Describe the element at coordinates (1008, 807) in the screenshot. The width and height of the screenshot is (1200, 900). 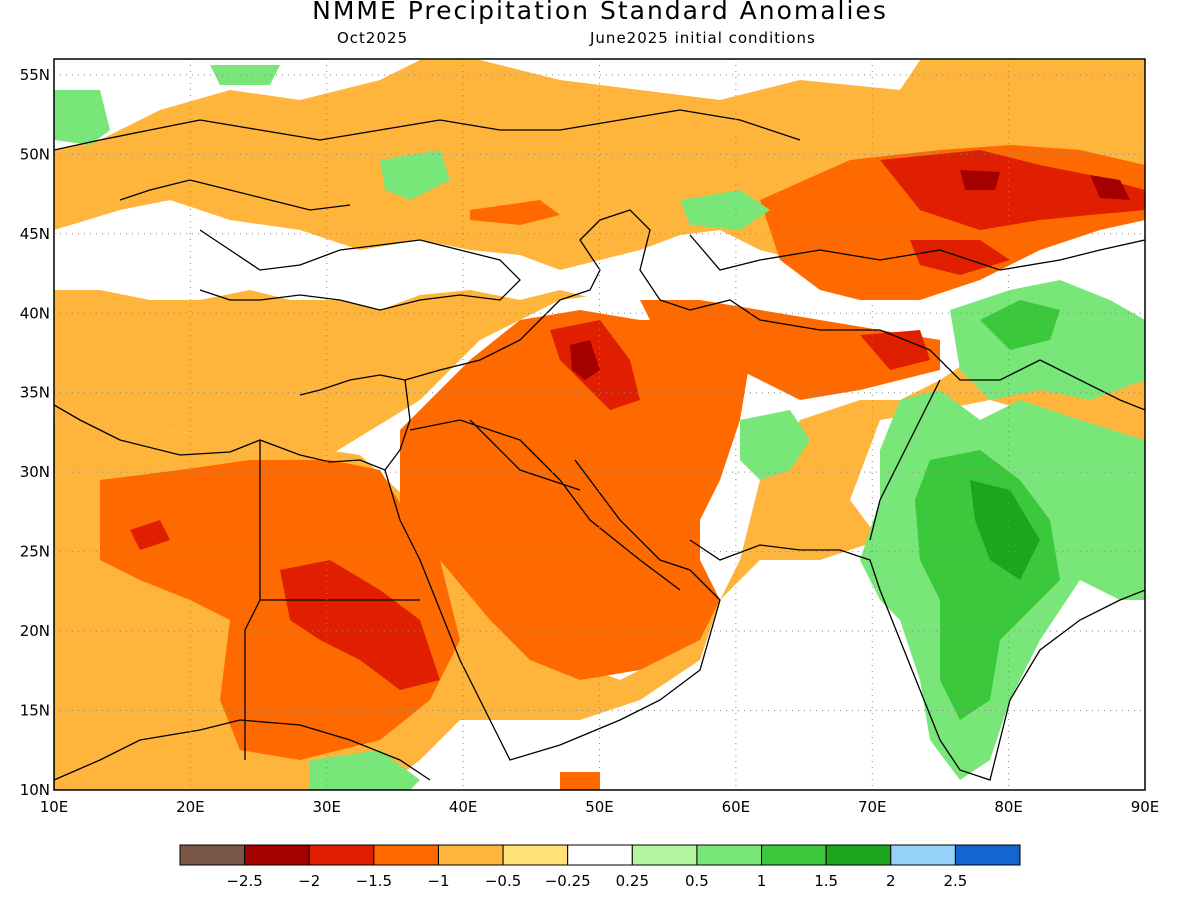
I see `lon-tick-label: 80E` at that location.